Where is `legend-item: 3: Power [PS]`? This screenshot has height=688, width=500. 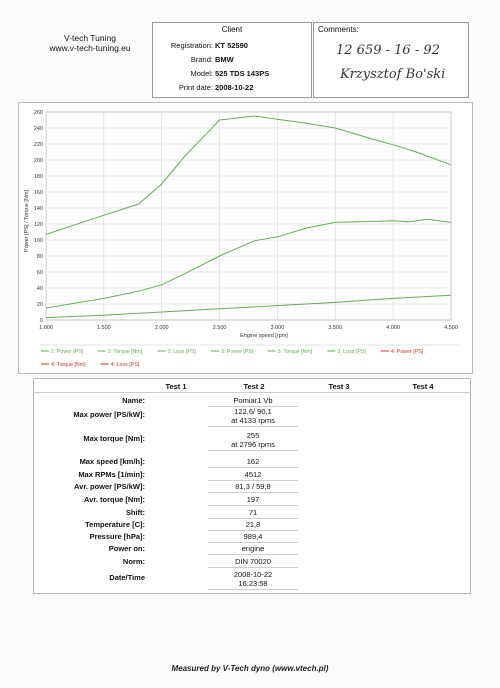 legend-item: 3: Power [PS] is located at coordinates (237, 352).